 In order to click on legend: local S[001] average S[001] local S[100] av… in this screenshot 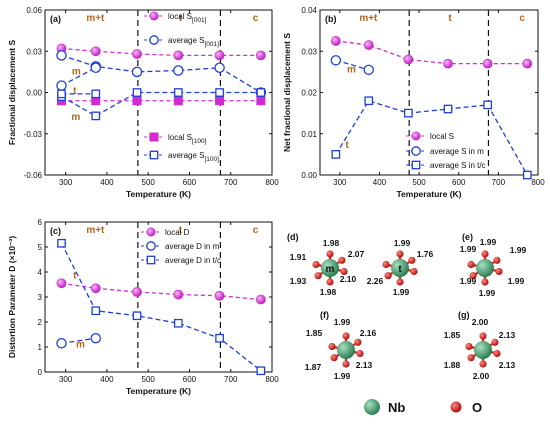, I will do `click(181, 87)`.